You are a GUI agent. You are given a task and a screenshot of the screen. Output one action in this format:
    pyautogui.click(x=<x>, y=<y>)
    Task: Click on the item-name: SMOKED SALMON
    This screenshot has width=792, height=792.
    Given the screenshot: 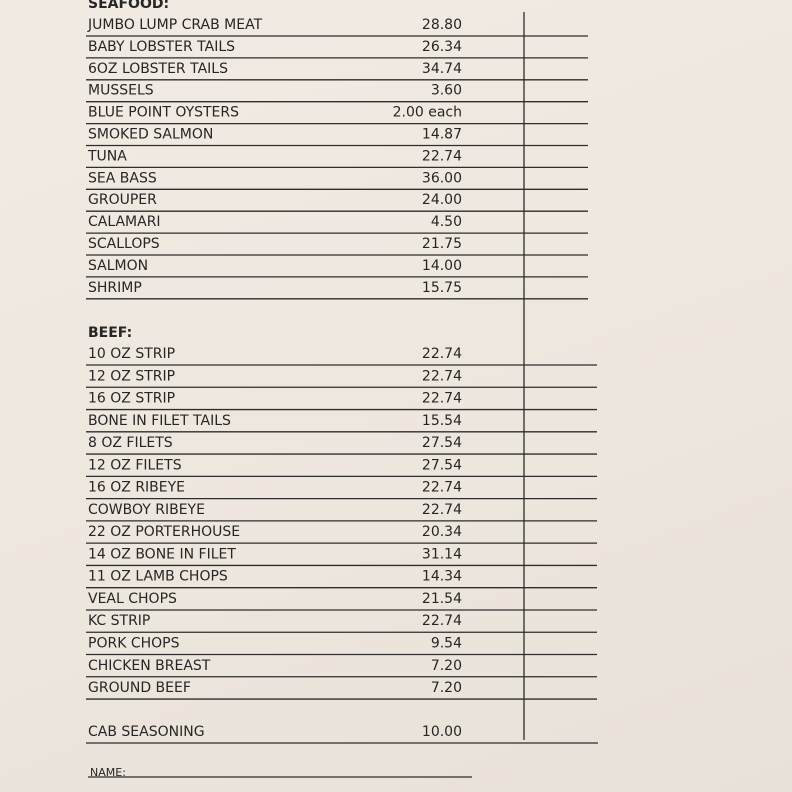 What is the action you would take?
    pyautogui.click(x=150, y=135)
    